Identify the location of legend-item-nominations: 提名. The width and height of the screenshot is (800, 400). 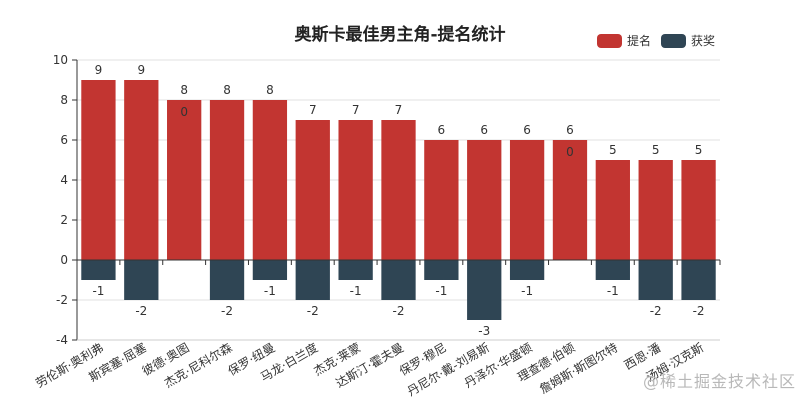
(624, 40).